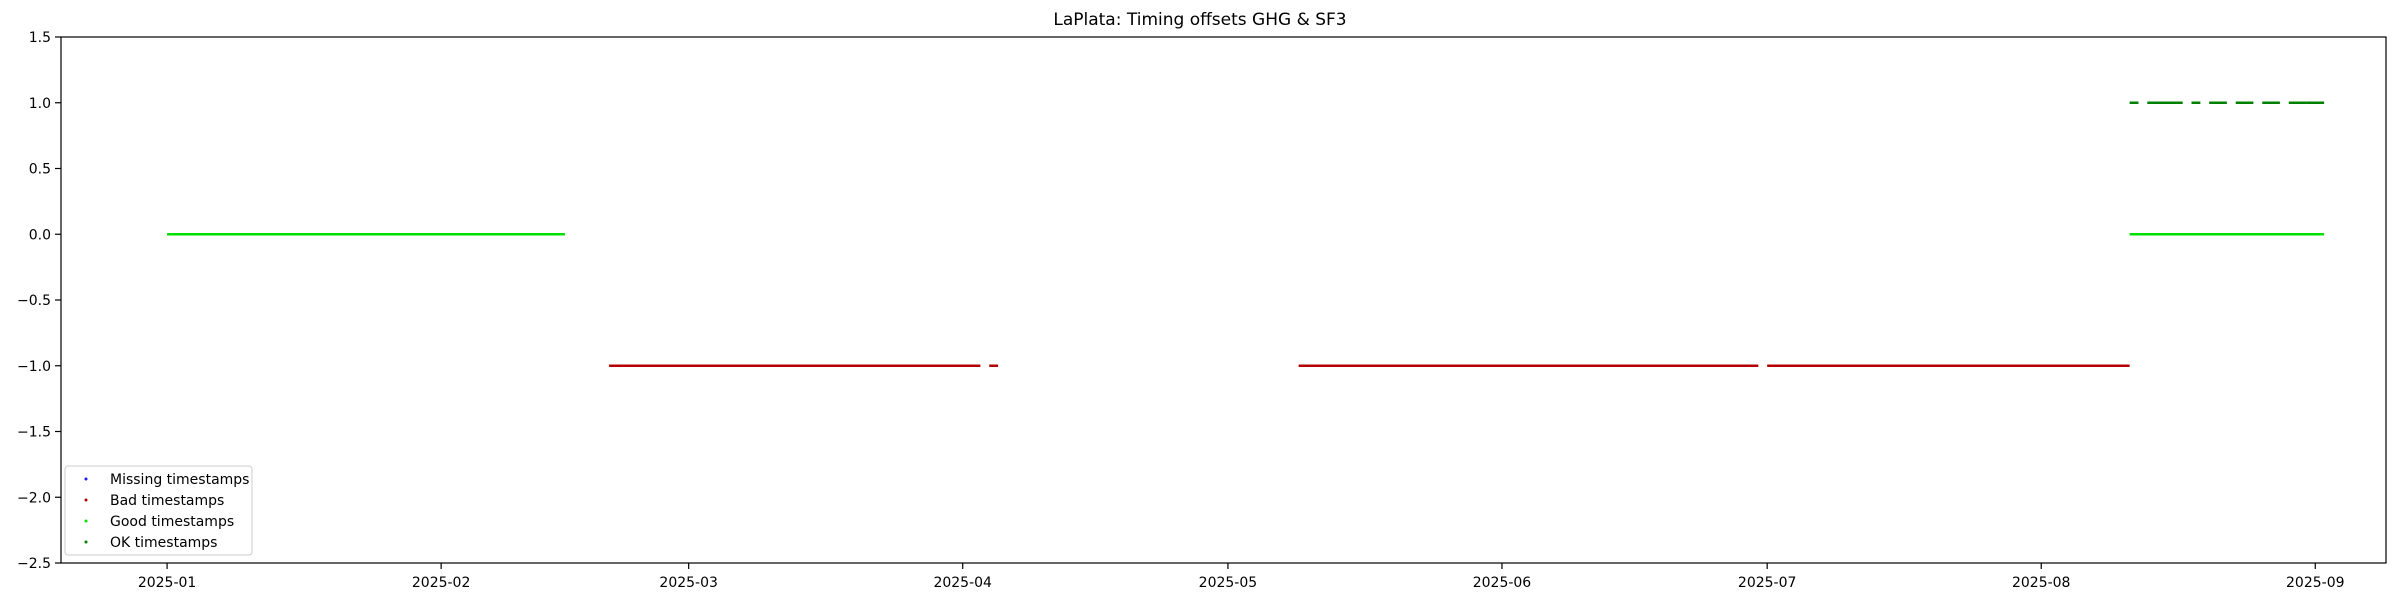 This screenshot has height=604, width=2400. Describe the element at coordinates (40, 38) in the screenshot. I see `y-tick-label: 1.5` at that location.